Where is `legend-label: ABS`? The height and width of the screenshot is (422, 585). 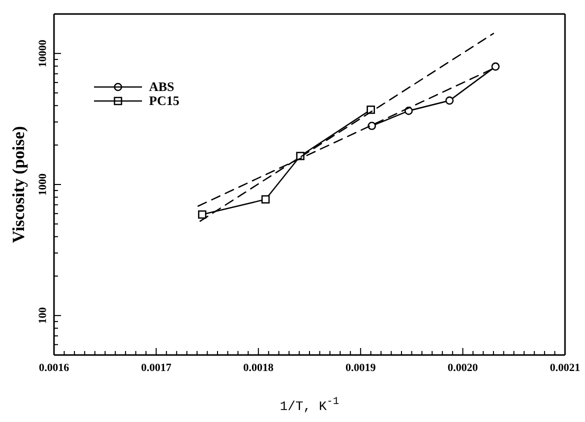 legend-label: ABS is located at coordinates (161, 86).